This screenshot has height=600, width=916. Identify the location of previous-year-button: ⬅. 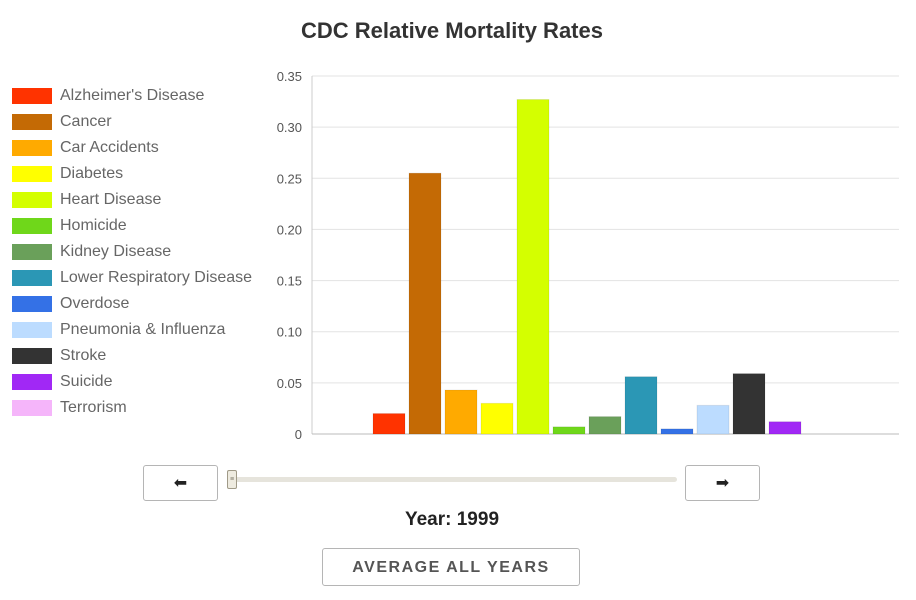
(180, 483).